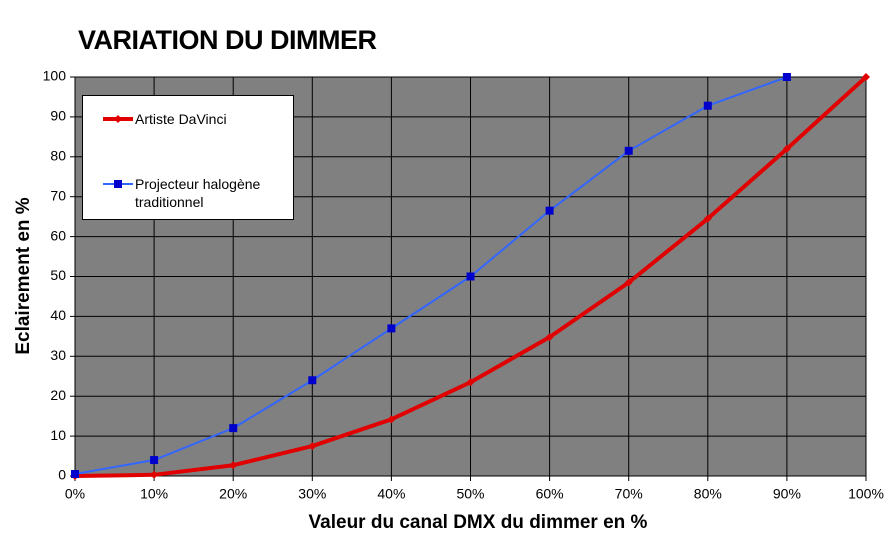  What do you see at coordinates (58, 395) in the screenshot?
I see `y-tick-label: 20` at bounding box center [58, 395].